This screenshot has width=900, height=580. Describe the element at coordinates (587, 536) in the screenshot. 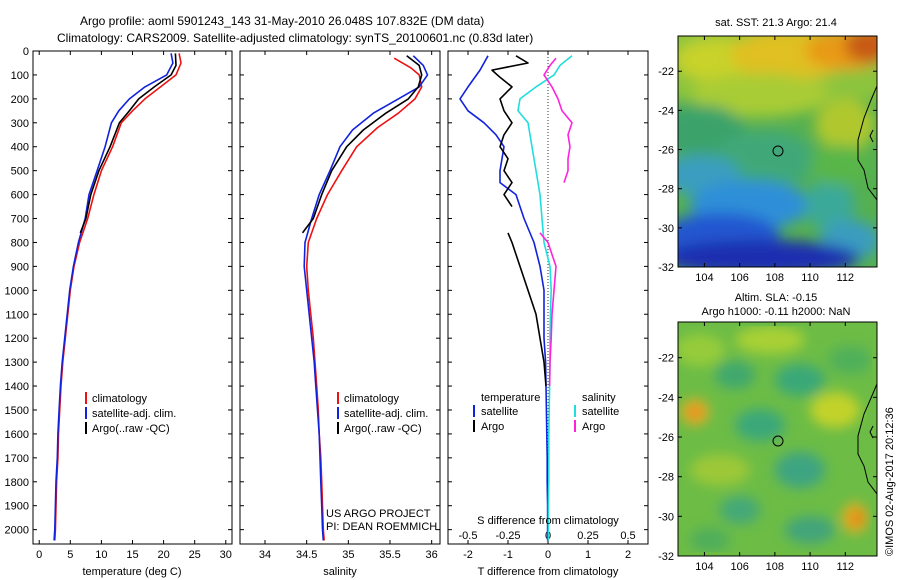

I see `salinity-diff-tick-label: 0.25` at that location.